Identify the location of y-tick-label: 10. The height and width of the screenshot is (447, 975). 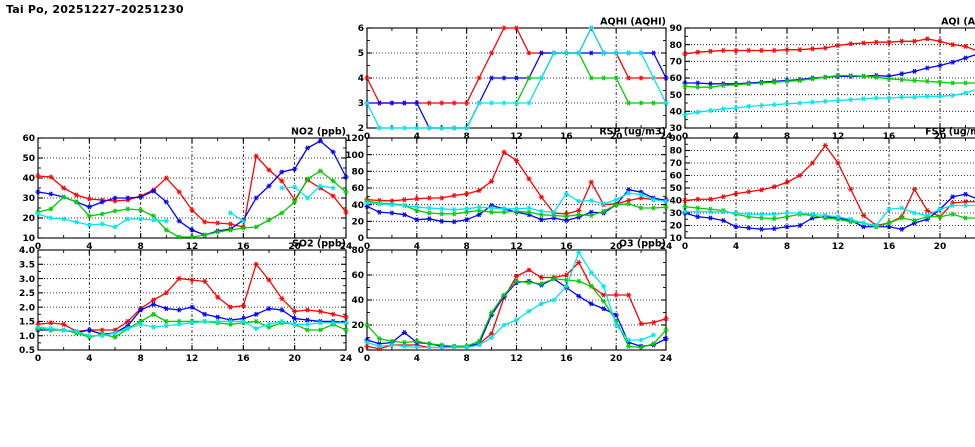
(675, 239).